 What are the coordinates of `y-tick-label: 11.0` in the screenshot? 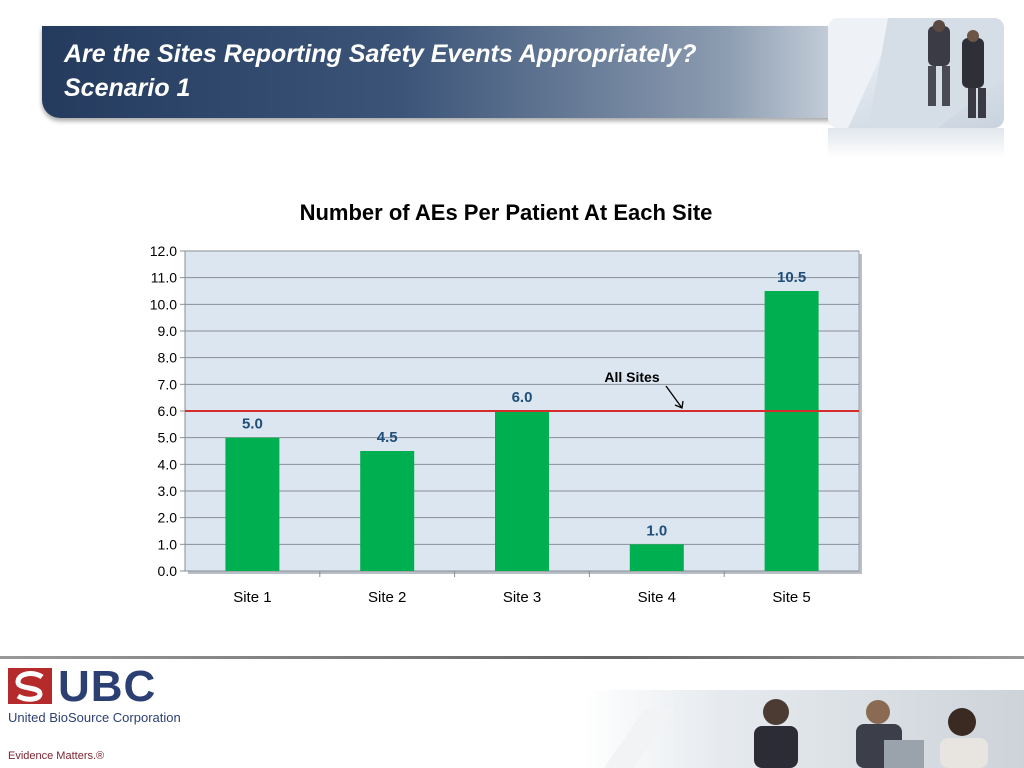 It's located at (164, 278).